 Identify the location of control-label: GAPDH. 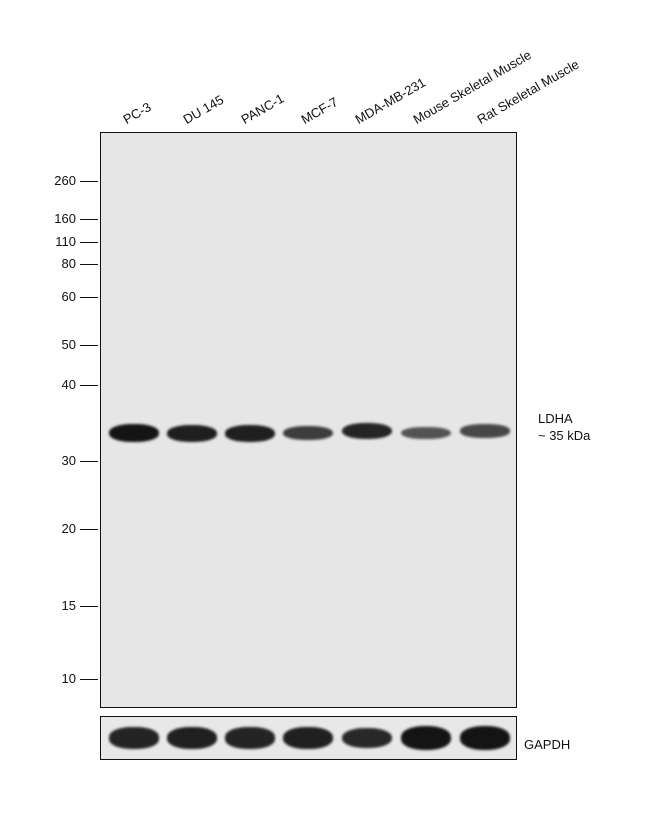
(547, 744).